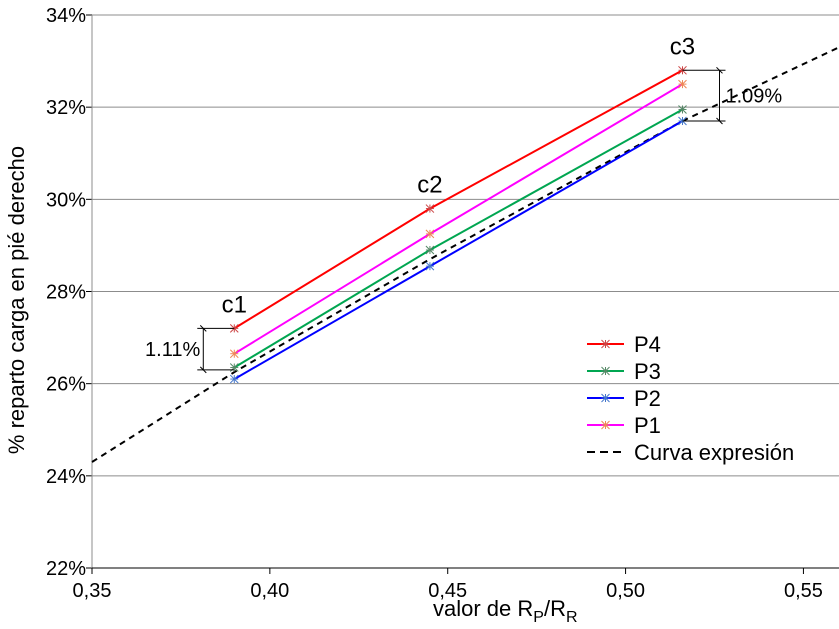 The width and height of the screenshot is (839, 629). What do you see at coordinates (66, 293) in the screenshot?
I see `y-tick-label: 28%` at bounding box center [66, 293].